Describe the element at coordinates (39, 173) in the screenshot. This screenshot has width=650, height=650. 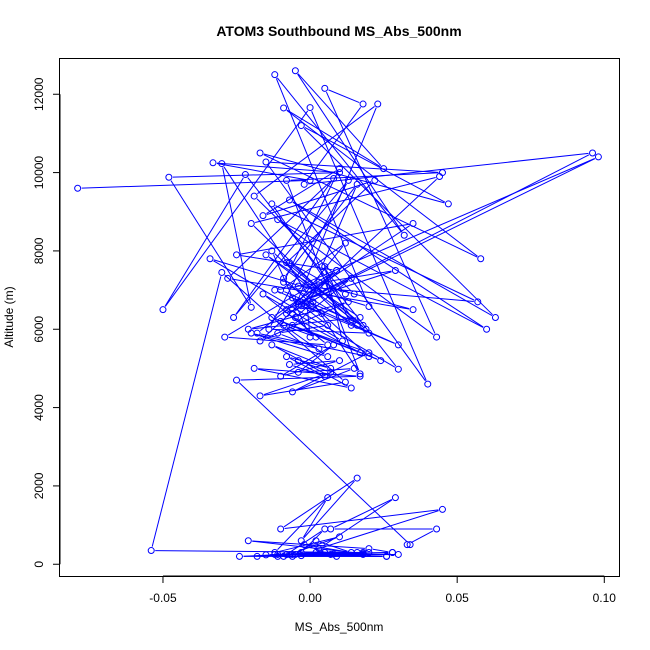
I see `y-tick-label: 10000` at that location.